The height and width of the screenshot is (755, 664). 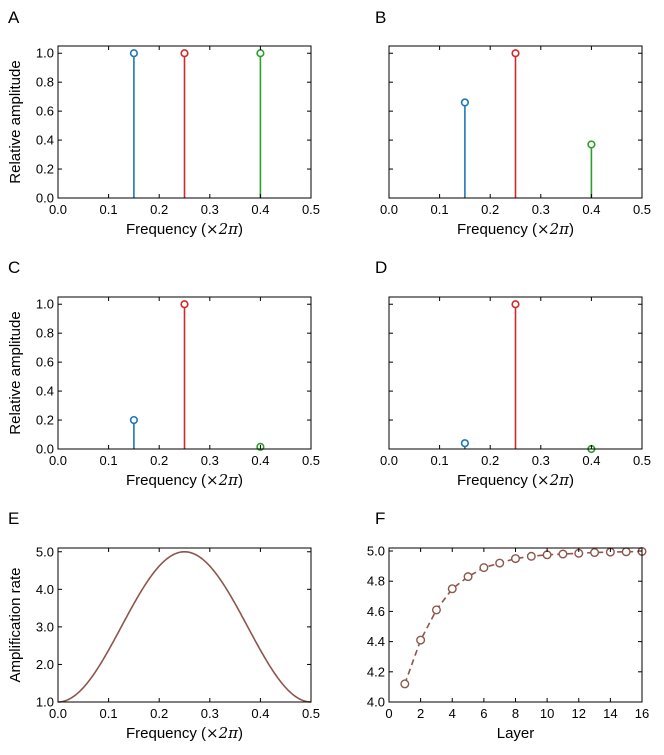 What do you see at coordinates (523, 617) in the screenshot?
I see `layer-curve` at bounding box center [523, 617].